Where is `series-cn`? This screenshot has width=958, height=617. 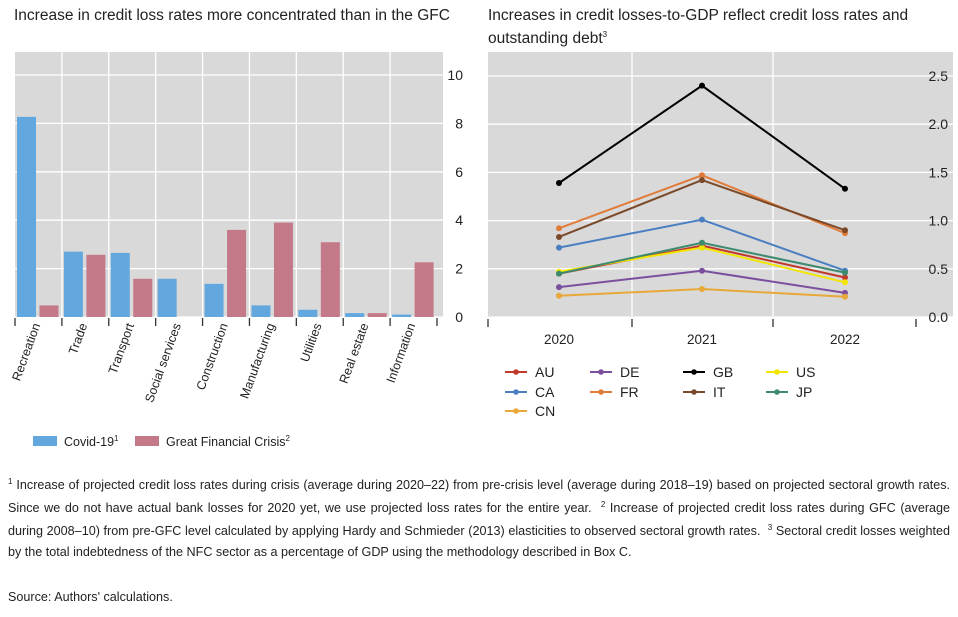
series-cn is located at coordinates (702, 293).